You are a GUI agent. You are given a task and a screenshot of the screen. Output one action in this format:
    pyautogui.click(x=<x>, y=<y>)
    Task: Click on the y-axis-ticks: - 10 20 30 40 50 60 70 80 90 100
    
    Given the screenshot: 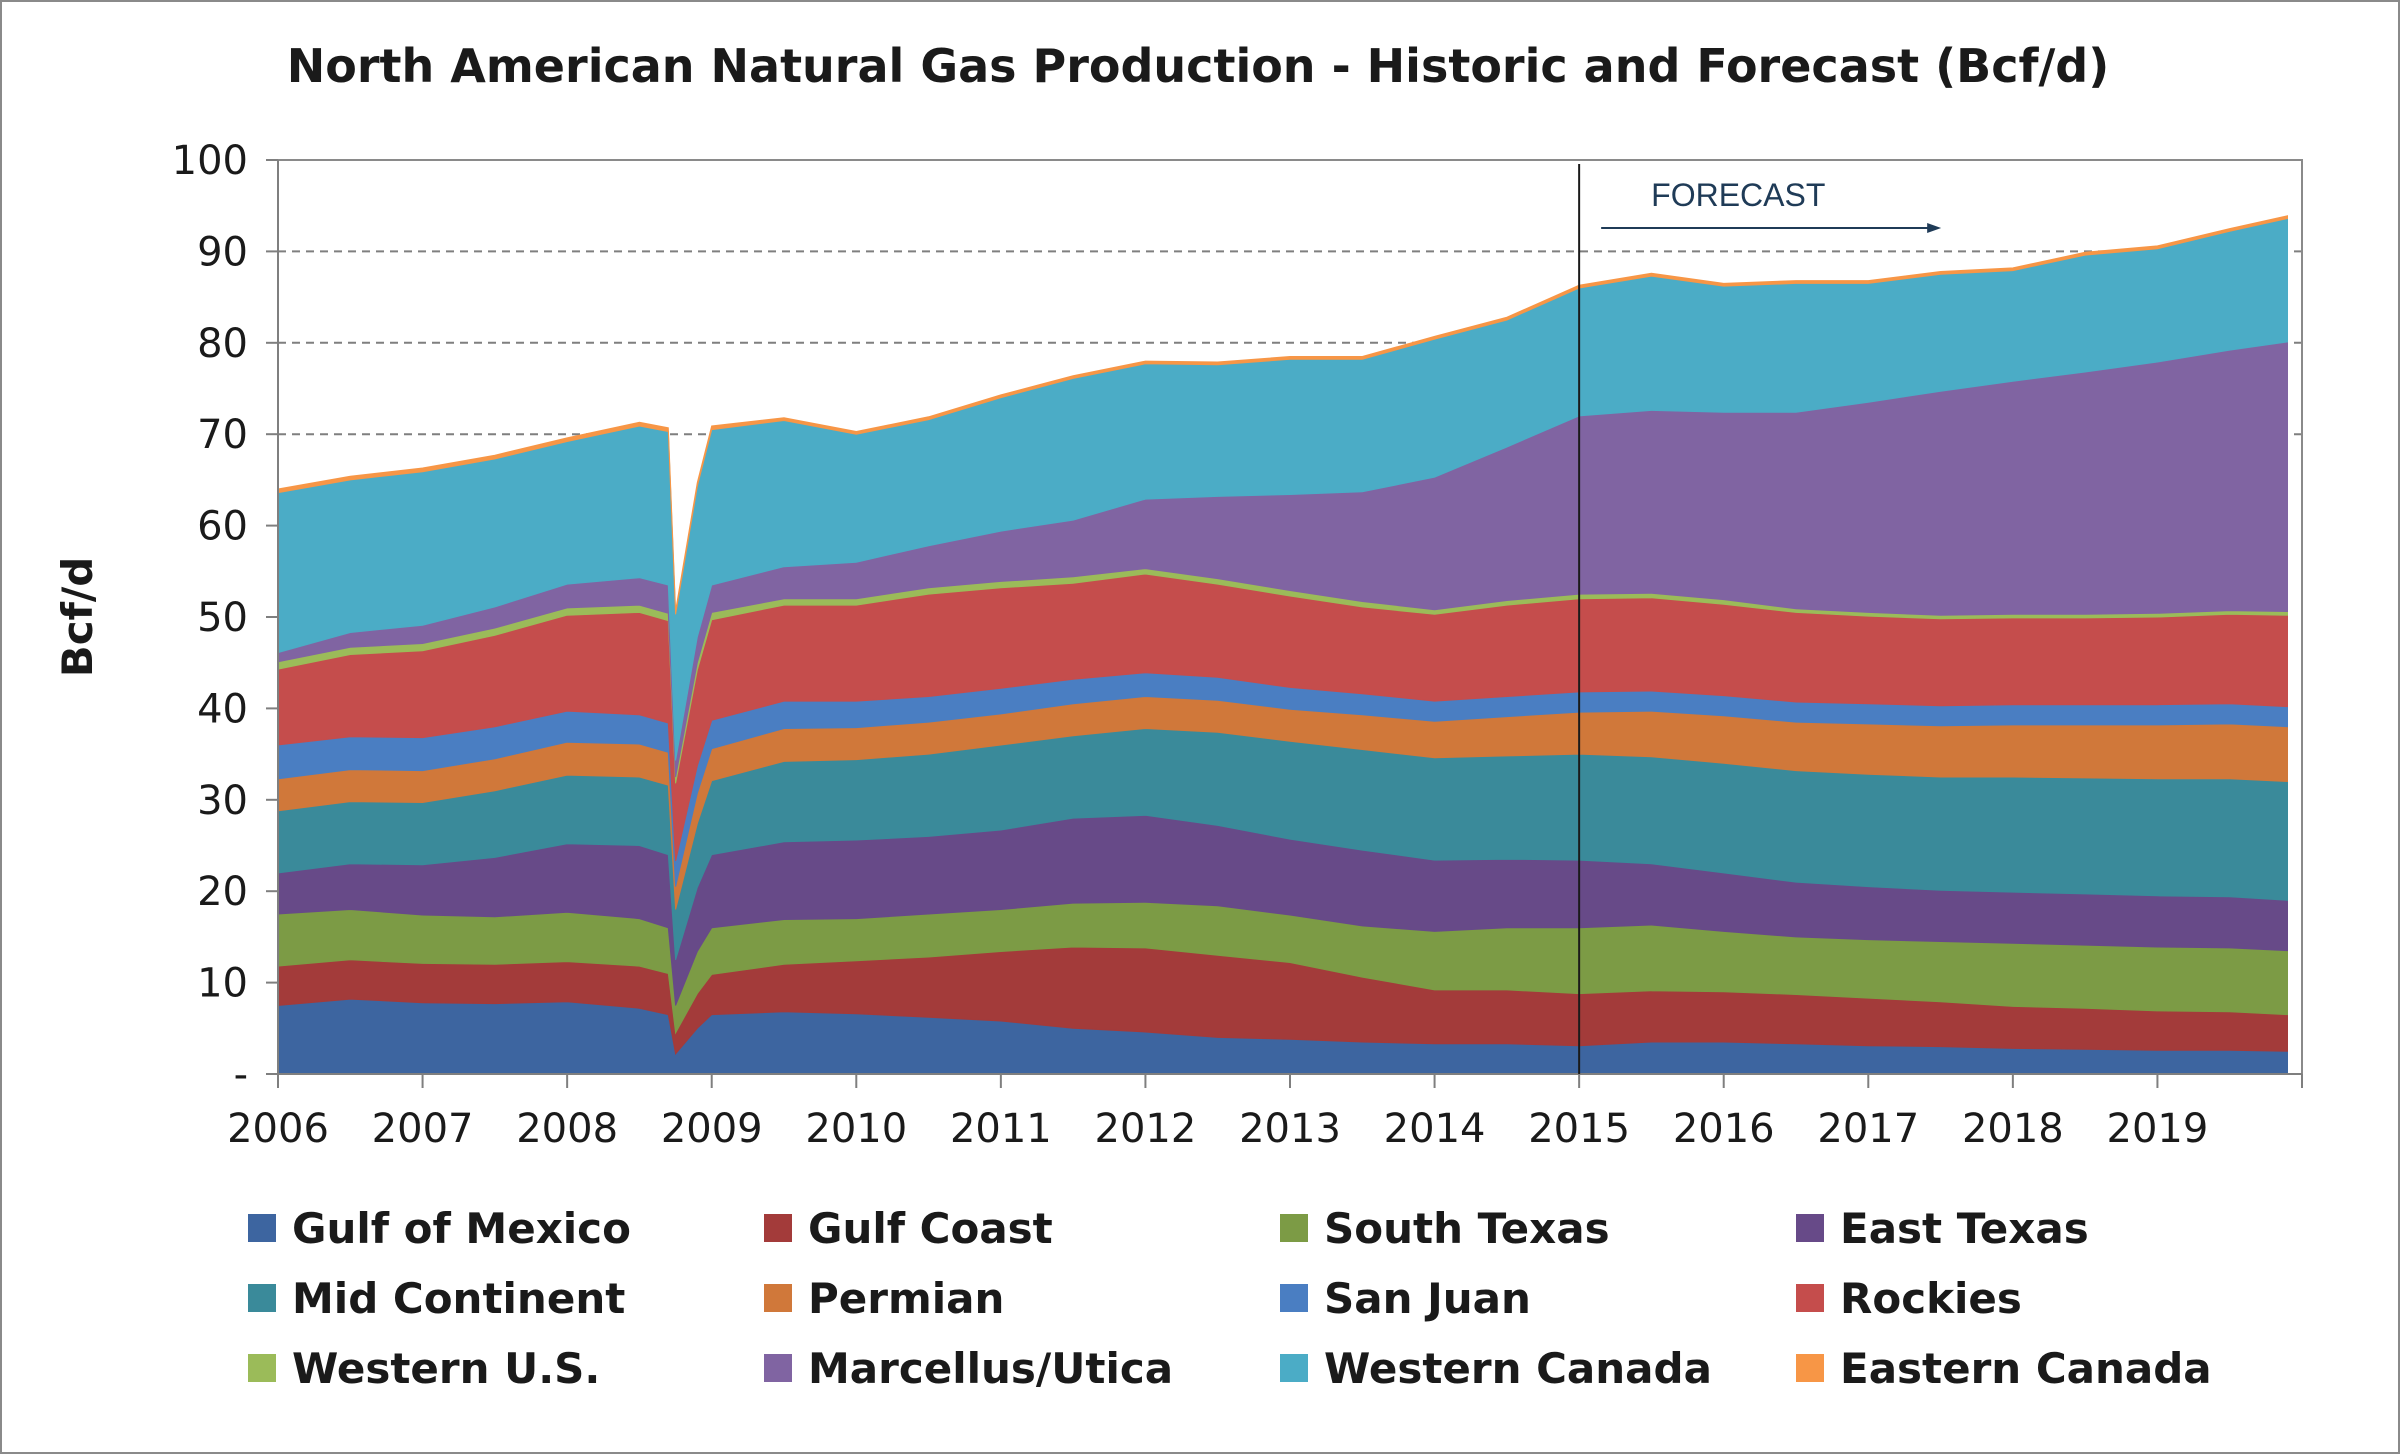 What is the action you would take?
    pyautogui.click(x=225, y=618)
    